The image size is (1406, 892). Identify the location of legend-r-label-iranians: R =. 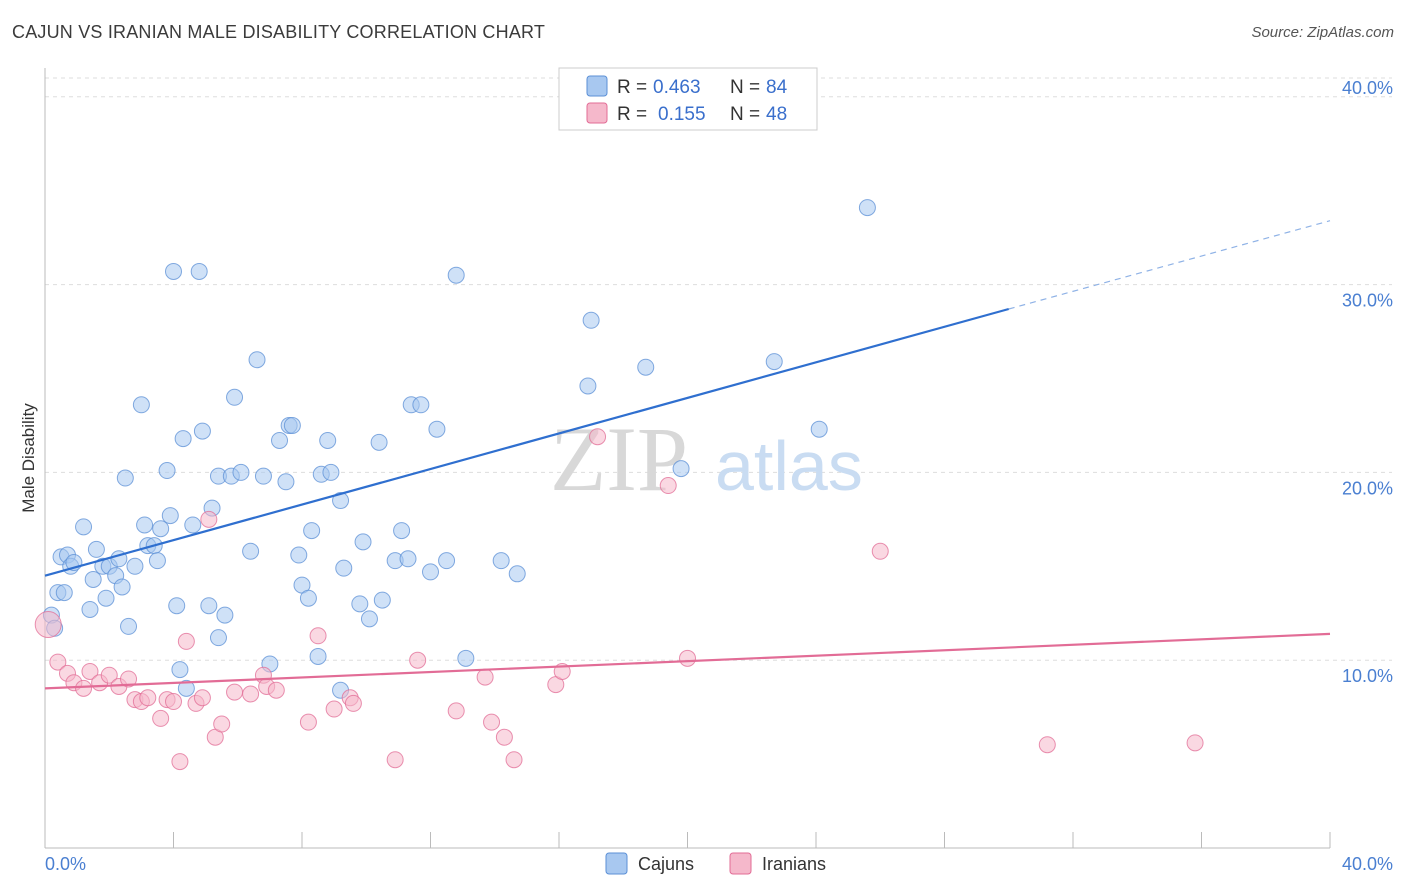
(632, 114).